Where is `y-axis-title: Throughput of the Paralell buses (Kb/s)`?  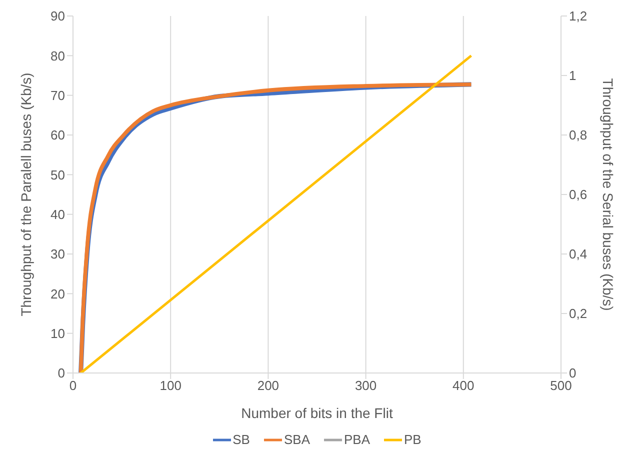 y-axis-title: Throughput of the Paralell buses (Kb/s) is located at coordinates (26, 194).